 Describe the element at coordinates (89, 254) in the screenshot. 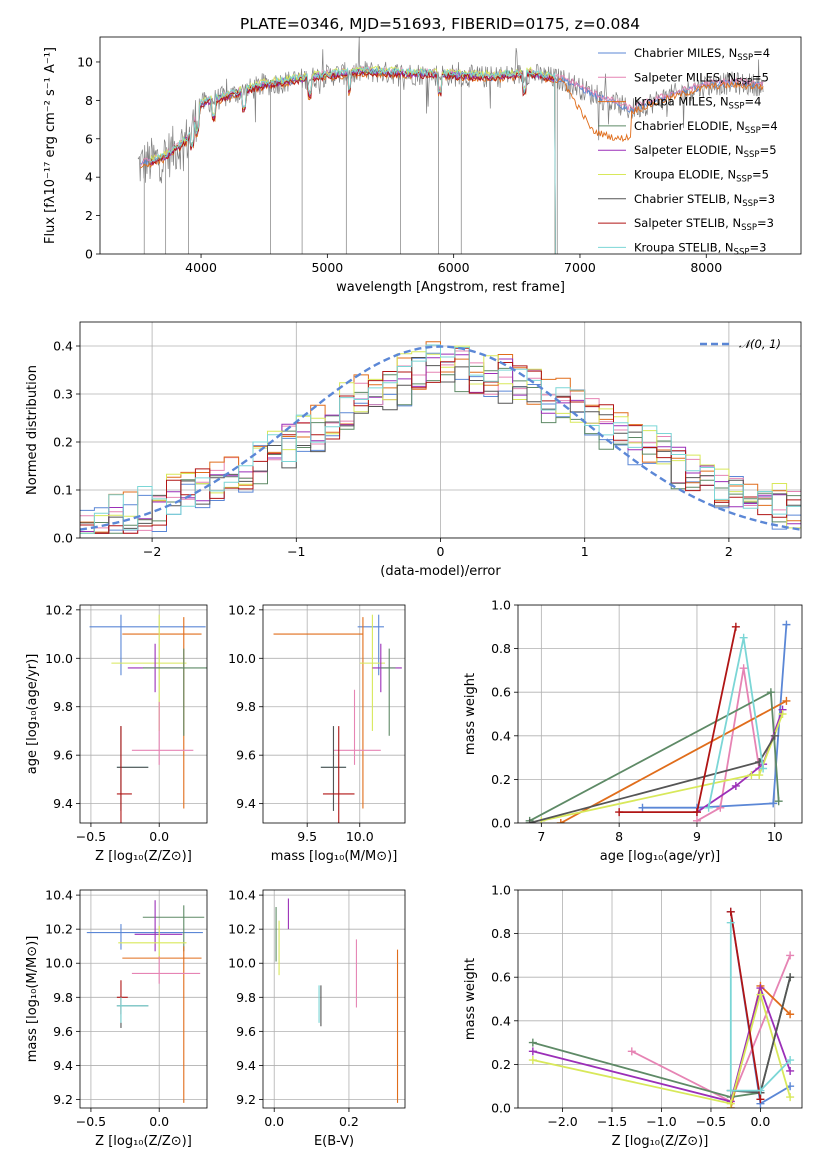

I see `y-tick-label: 0` at that location.